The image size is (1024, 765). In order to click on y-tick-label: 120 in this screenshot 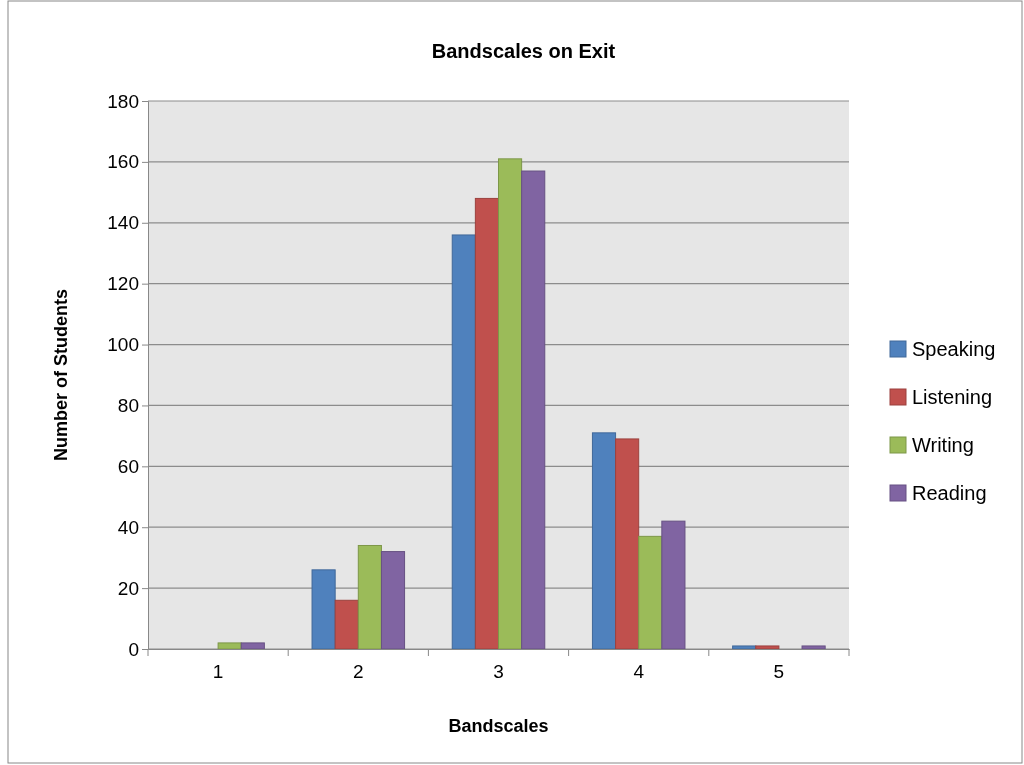, I will do `click(123, 284)`.